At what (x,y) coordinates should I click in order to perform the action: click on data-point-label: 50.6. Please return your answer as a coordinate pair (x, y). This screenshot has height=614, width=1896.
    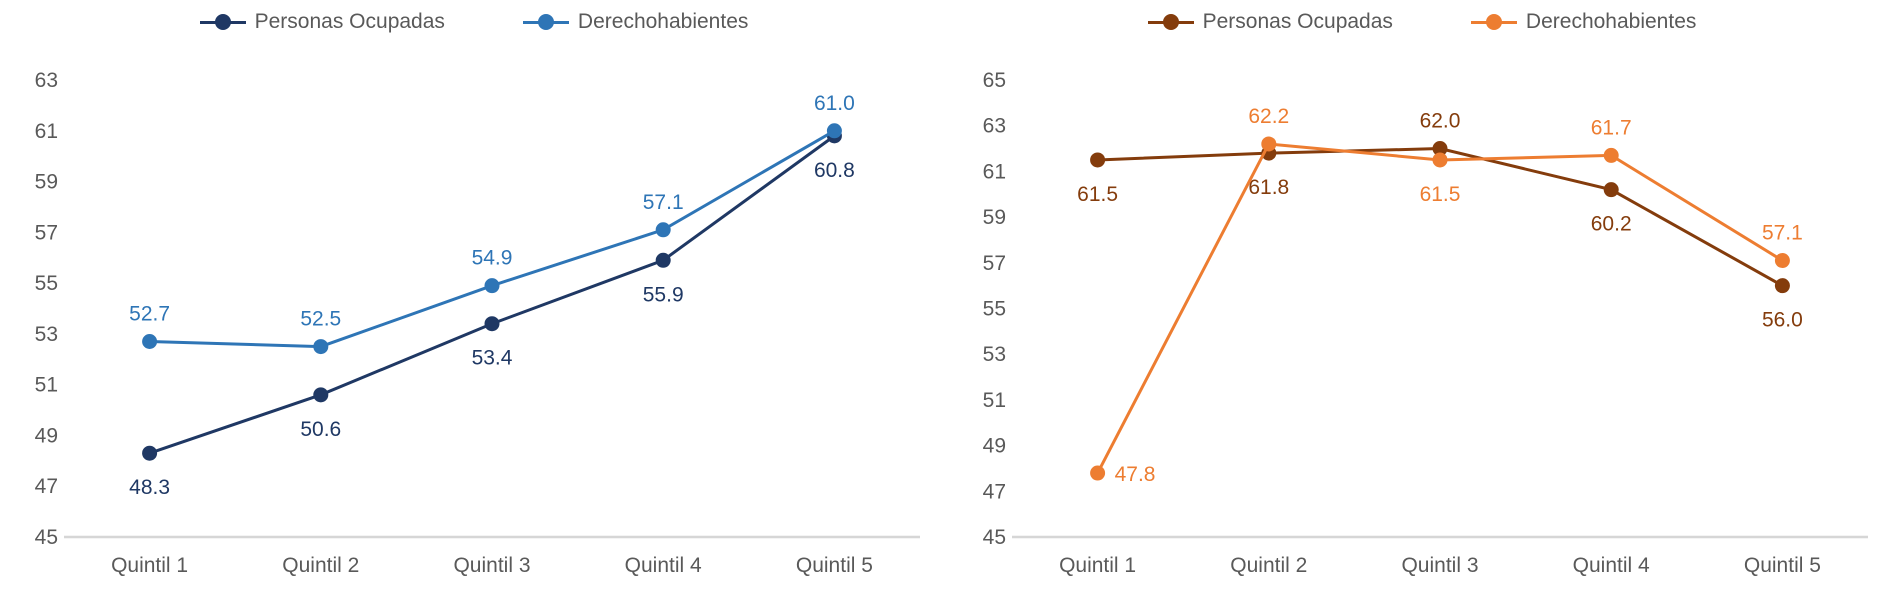
    Looking at the image, I should click on (320, 429).